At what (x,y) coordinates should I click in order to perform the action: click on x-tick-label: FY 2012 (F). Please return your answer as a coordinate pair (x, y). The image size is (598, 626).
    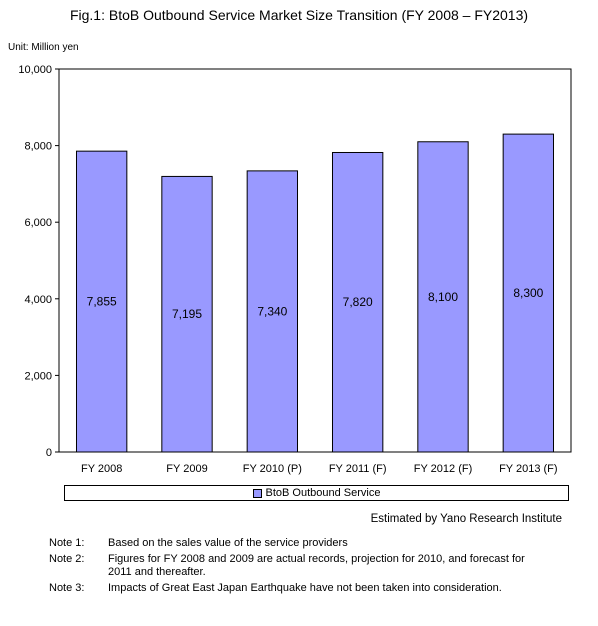
    Looking at the image, I should click on (443, 469).